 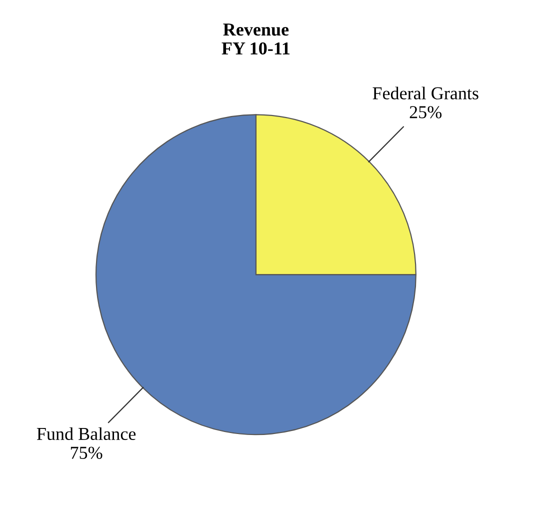 What do you see at coordinates (86, 433) in the screenshot?
I see `slice-label: Fund Balance` at bounding box center [86, 433].